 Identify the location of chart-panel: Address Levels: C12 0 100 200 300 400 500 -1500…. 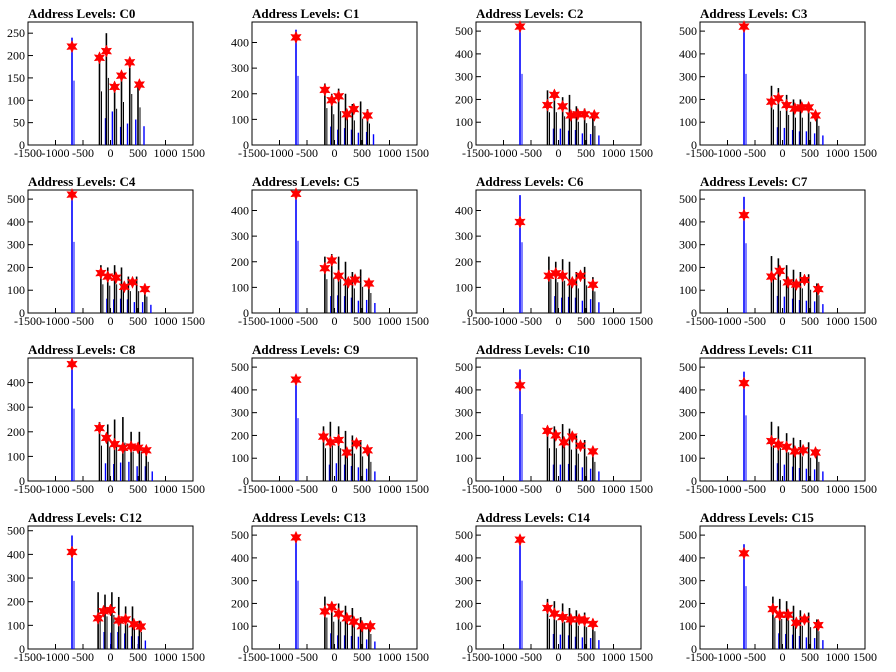
(106, 587).